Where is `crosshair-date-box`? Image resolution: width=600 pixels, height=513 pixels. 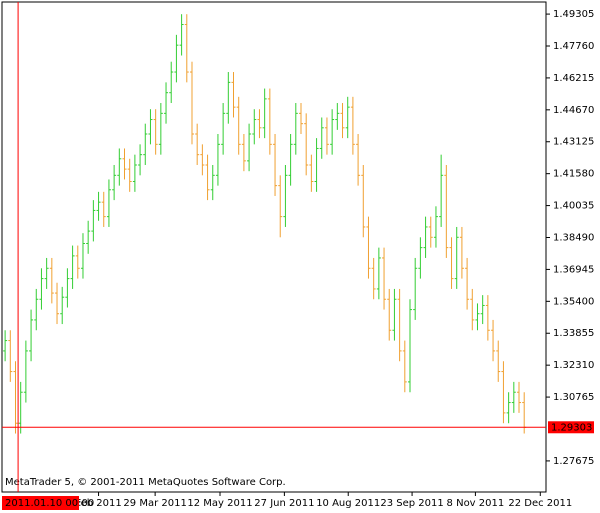 crosshair-date-box is located at coordinates (40, 503).